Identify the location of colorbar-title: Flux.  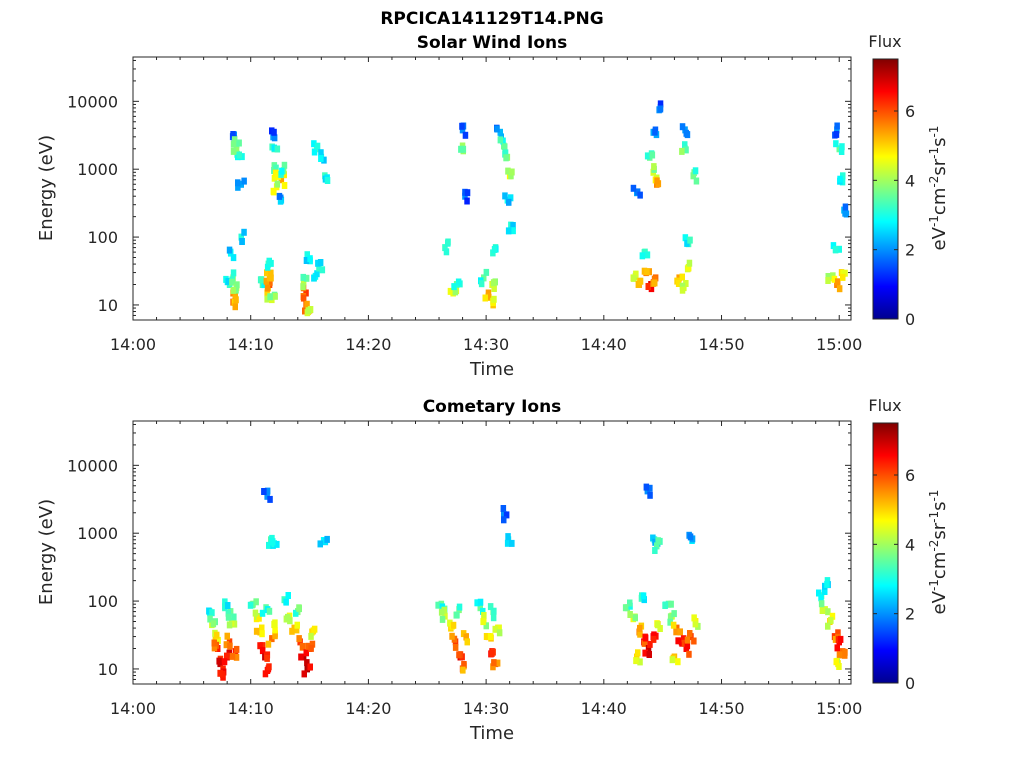
(884, 41).